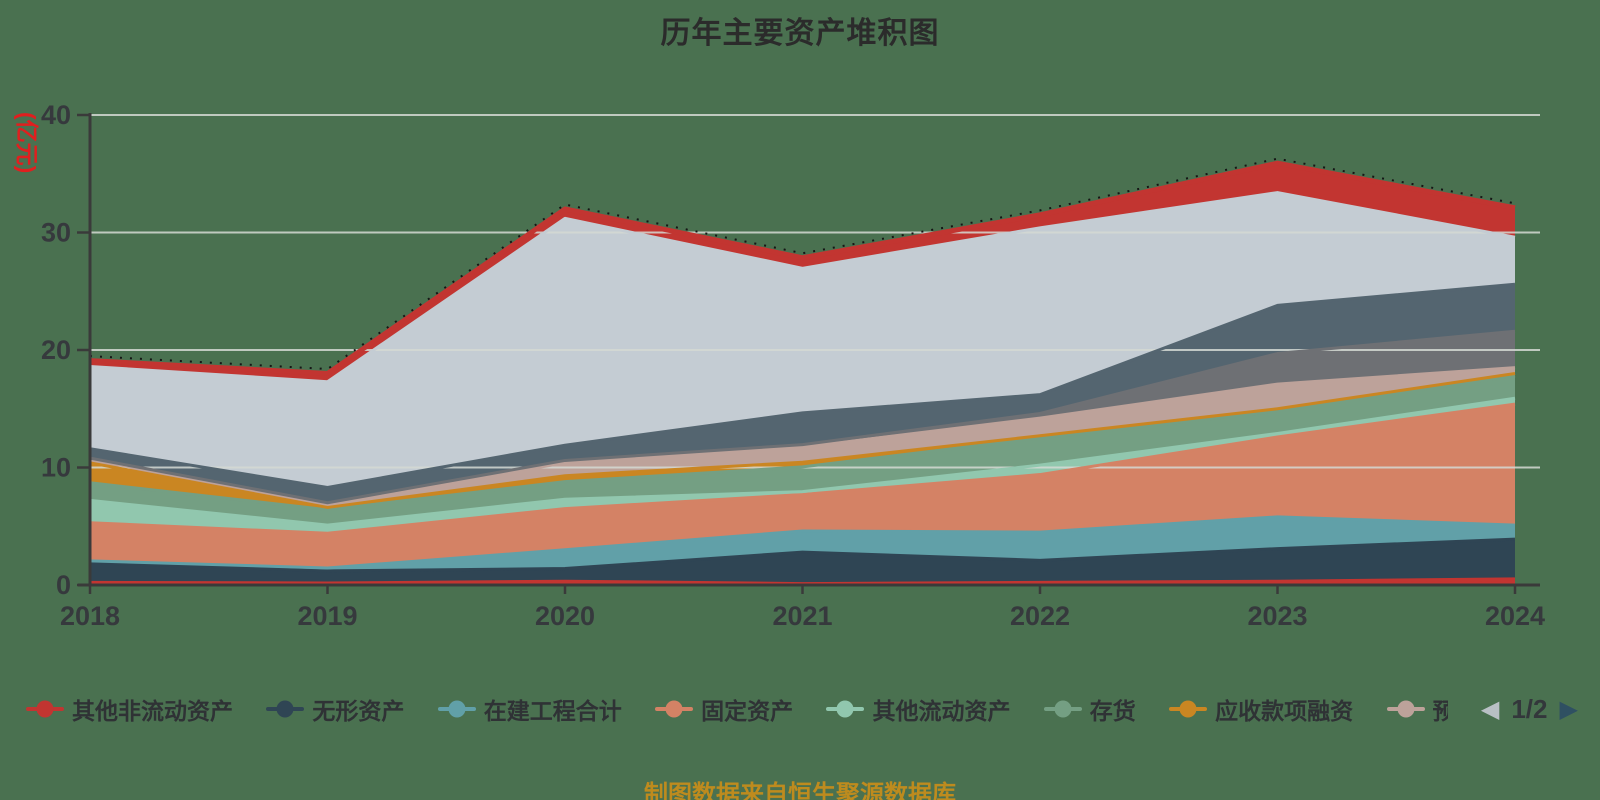 The image size is (1600, 800). Describe the element at coordinates (27, 143) in the screenshot. I see `y-axis-unit-label: (亿元)` at that location.